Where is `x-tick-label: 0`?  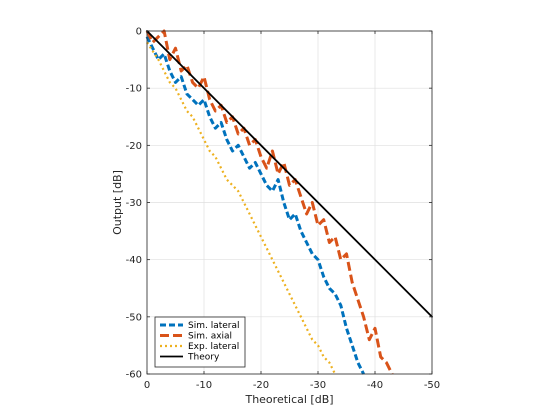
x-tick-label: 0 is located at coordinates (147, 385).